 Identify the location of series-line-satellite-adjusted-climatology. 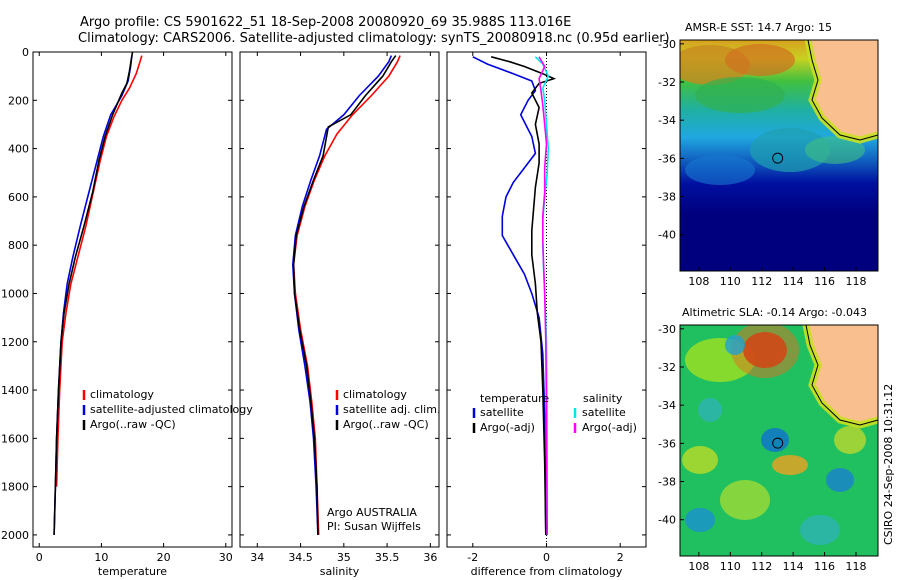
(93, 295).